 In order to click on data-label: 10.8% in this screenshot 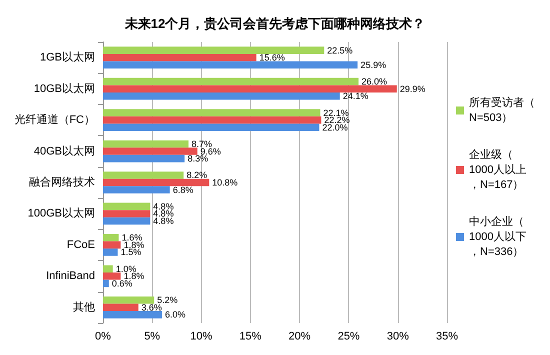, I will do `click(225, 183)`.